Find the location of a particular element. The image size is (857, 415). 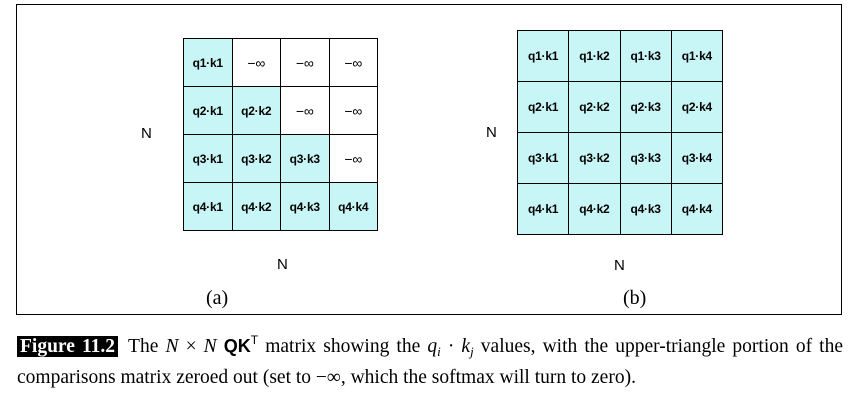

caption-qk: QK is located at coordinates (237, 346).